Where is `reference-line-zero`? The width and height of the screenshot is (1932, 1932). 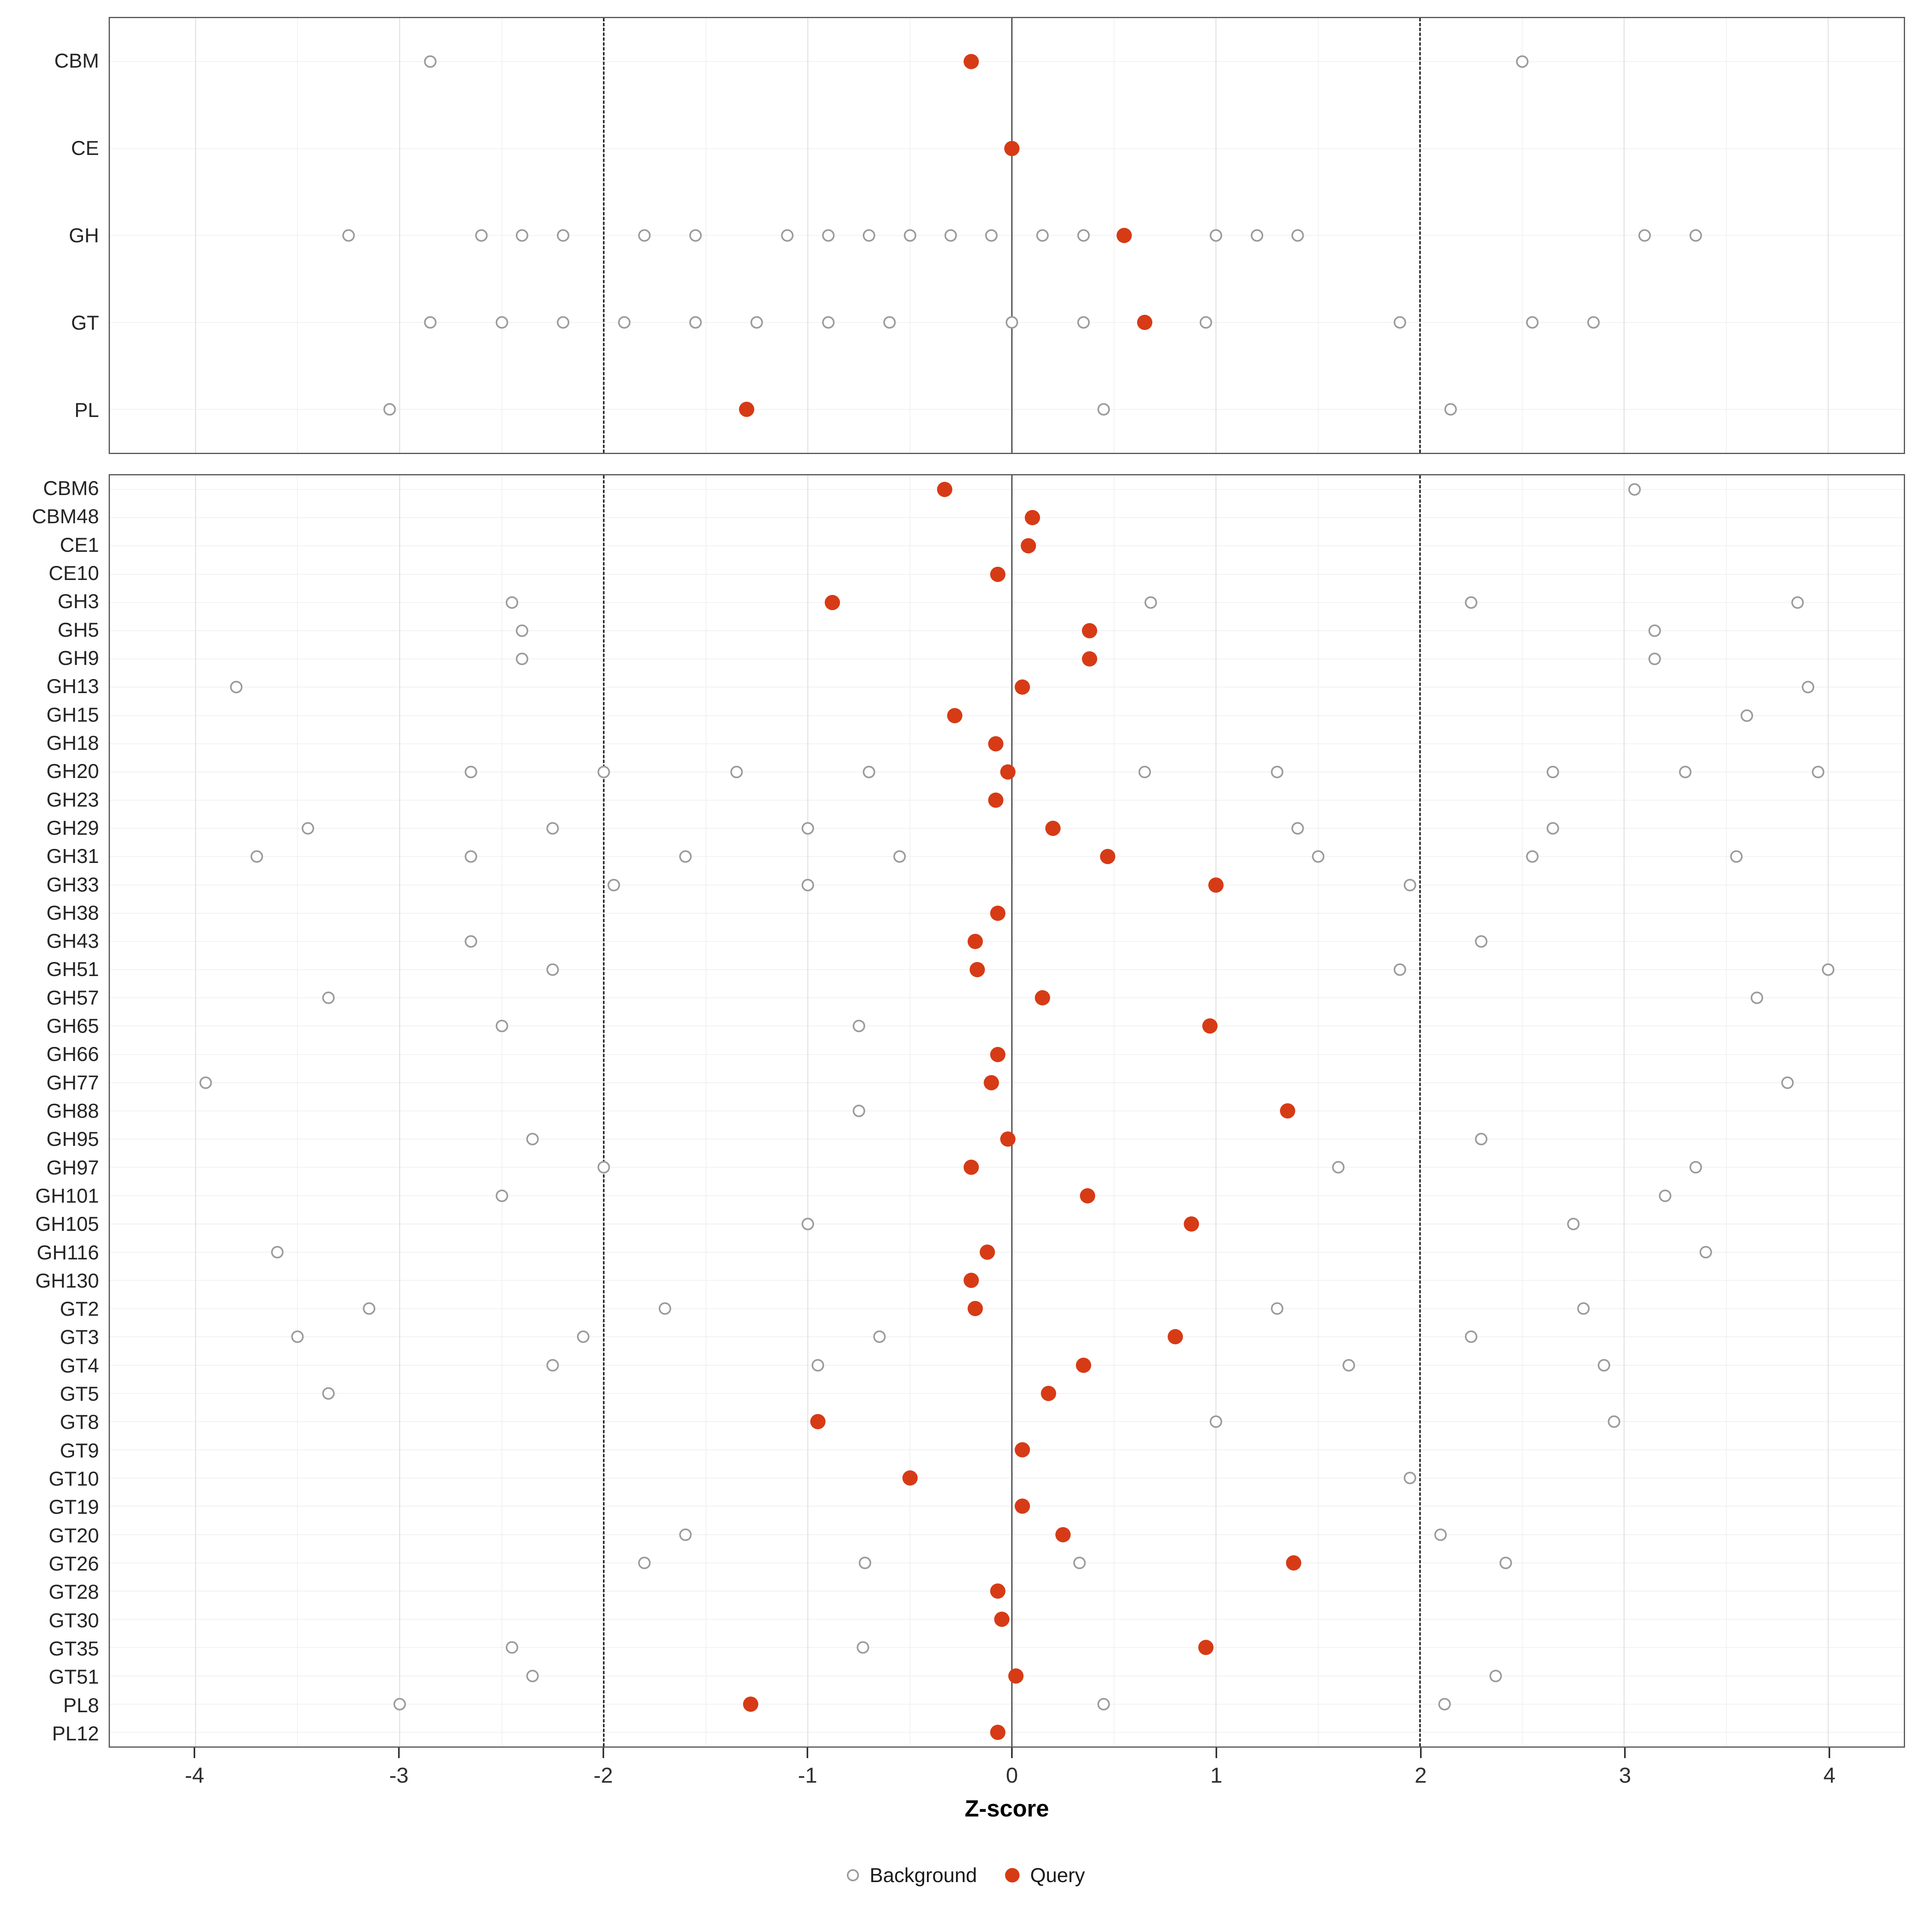 reference-line-zero is located at coordinates (1012, 235).